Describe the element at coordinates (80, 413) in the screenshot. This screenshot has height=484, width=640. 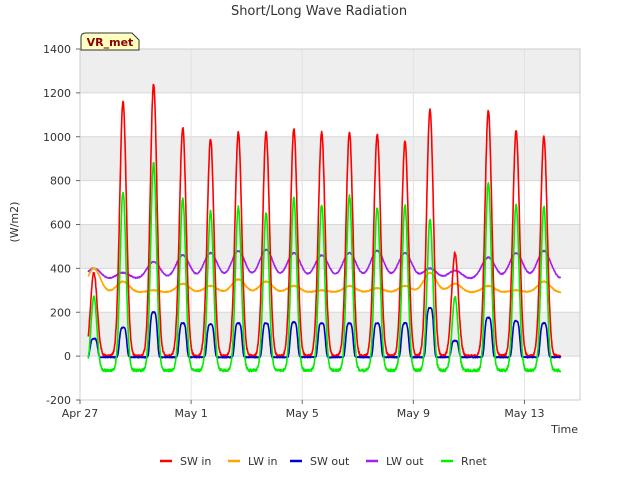
I see `x-tick-label: Apr 27` at that location.